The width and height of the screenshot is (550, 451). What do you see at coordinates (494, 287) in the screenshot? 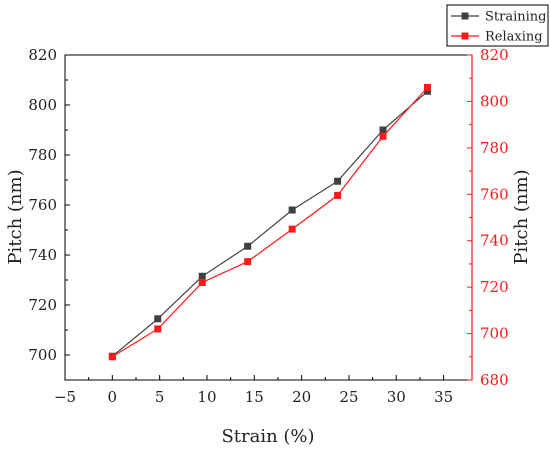
I see `right-y-tick-label: 720` at bounding box center [494, 287].